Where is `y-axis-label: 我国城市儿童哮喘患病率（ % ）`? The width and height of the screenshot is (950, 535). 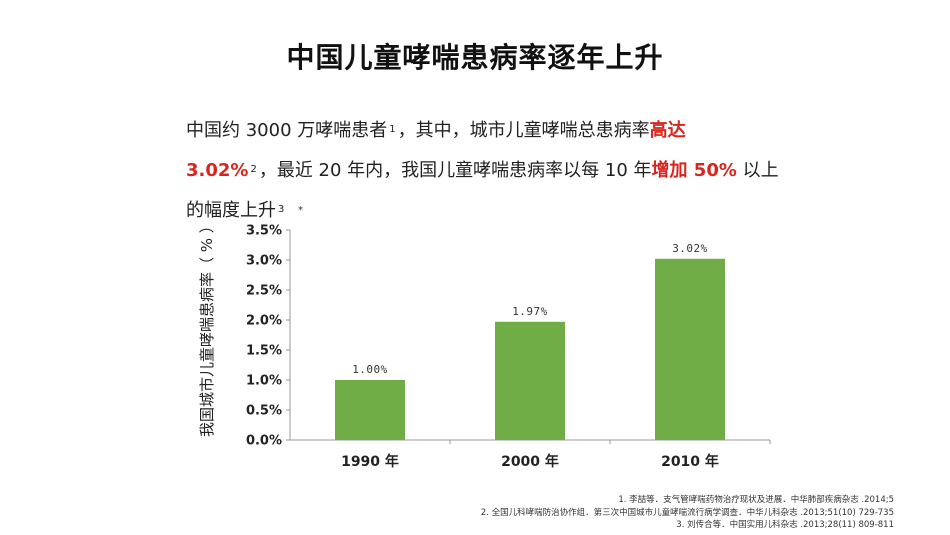
y-axis-label: 我国城市儿童哮喘患病率（ % ） is located at coordinates (207, 327).